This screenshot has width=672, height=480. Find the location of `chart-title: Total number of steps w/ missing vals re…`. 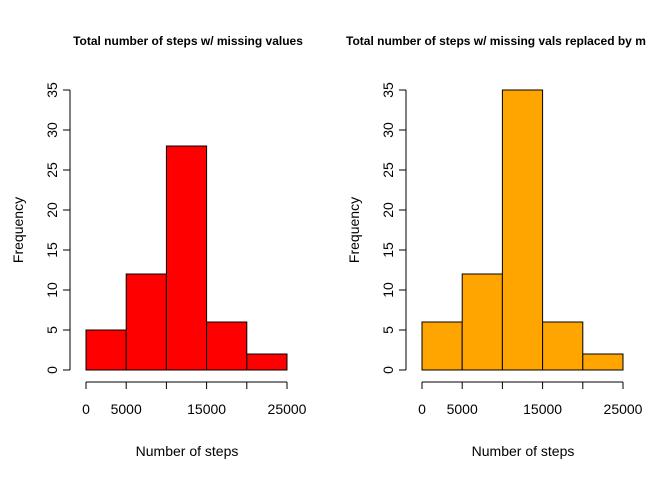

chart-title: Total number of steps w/ missing vals re… is located at coordinates (496, 41).